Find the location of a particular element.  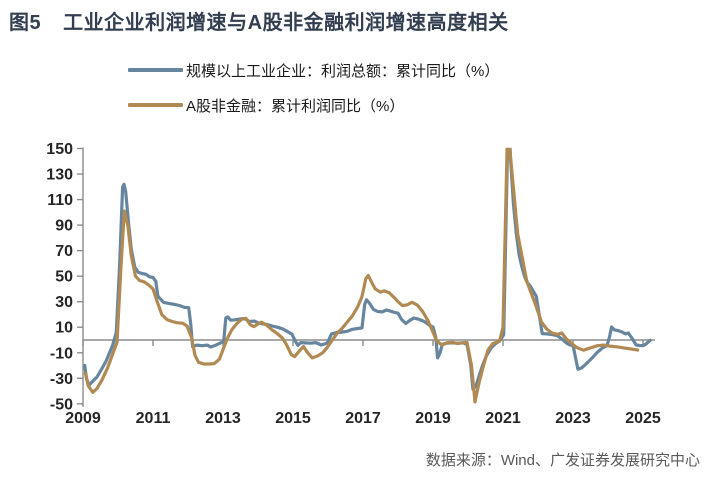

y-axis-tick-label: -50 is located at coordinates (61, 404).